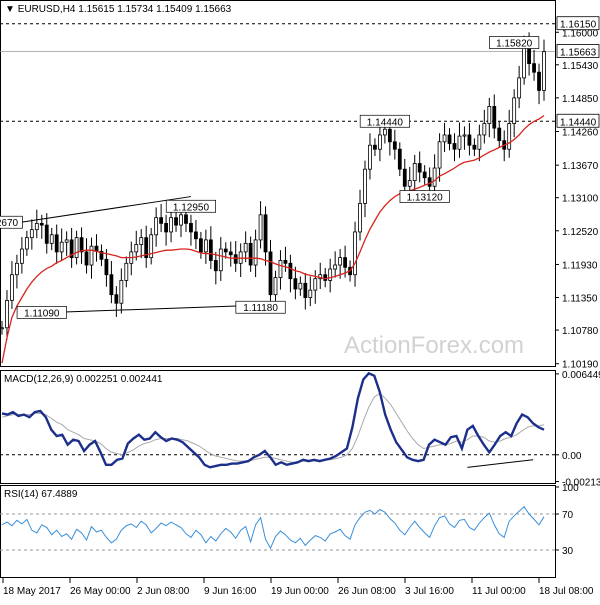  Describe the element at coordinates (273, 427) in the screenshot. I see `macd-signal-line` at that location.